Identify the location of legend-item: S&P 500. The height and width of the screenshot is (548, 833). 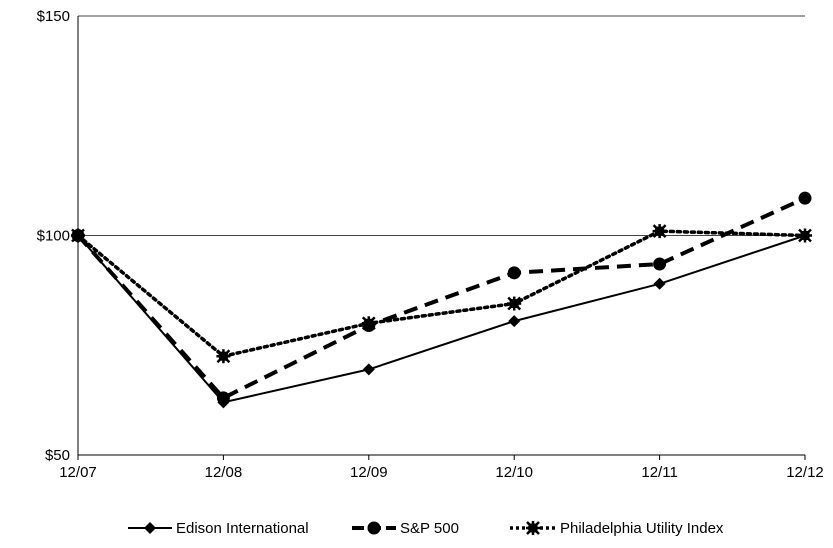
(405, 528).